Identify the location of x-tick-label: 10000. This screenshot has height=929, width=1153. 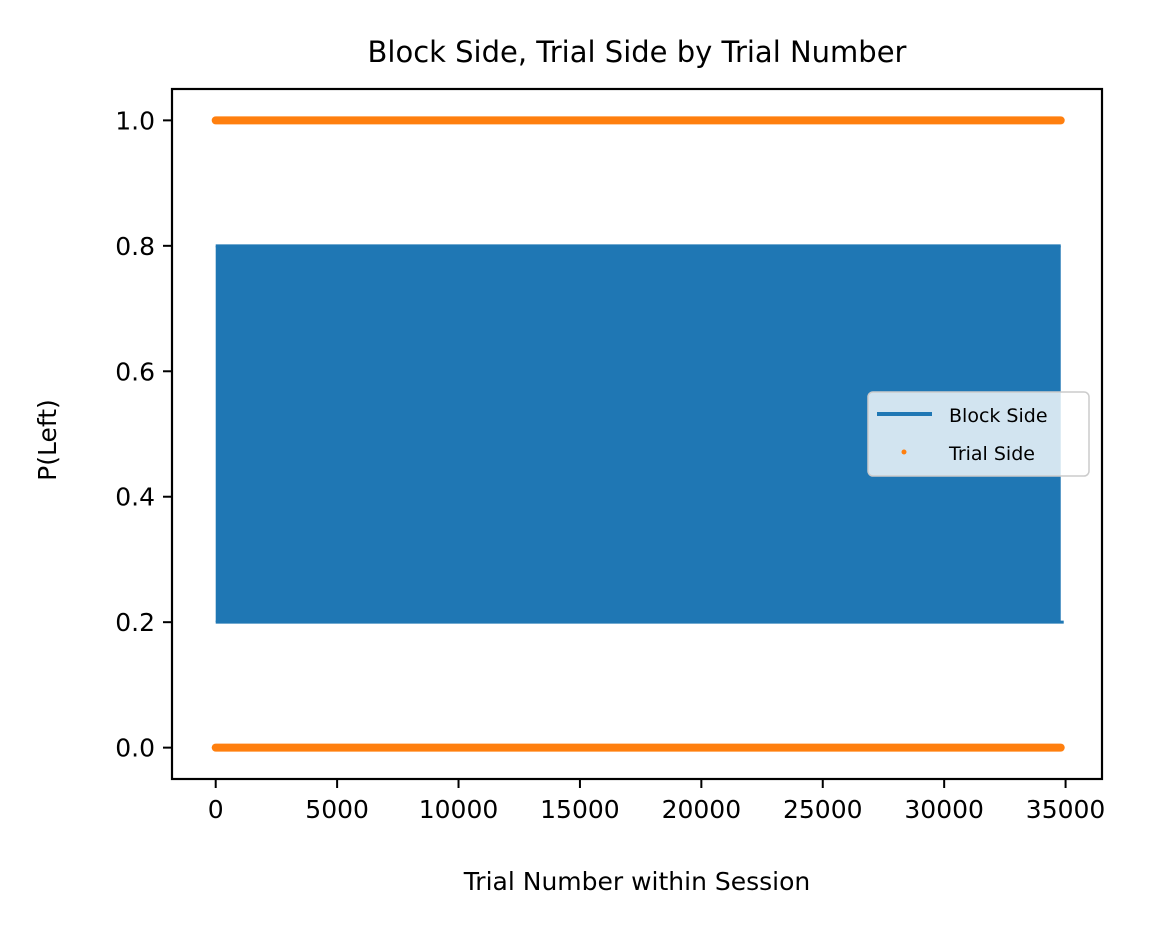
(459, 809).